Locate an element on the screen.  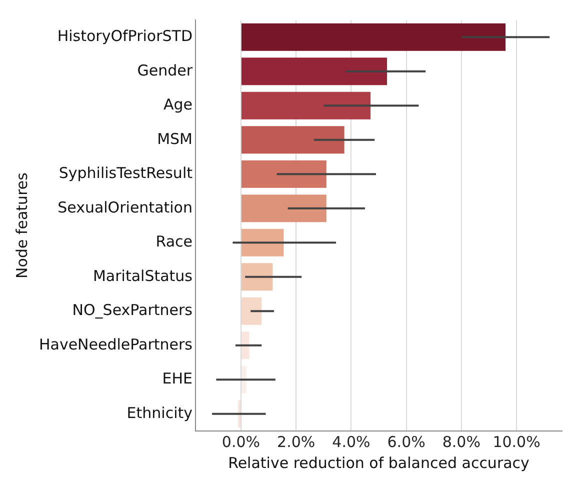
y-tick-label: Ethnicity is located at coordinates (159, 413).